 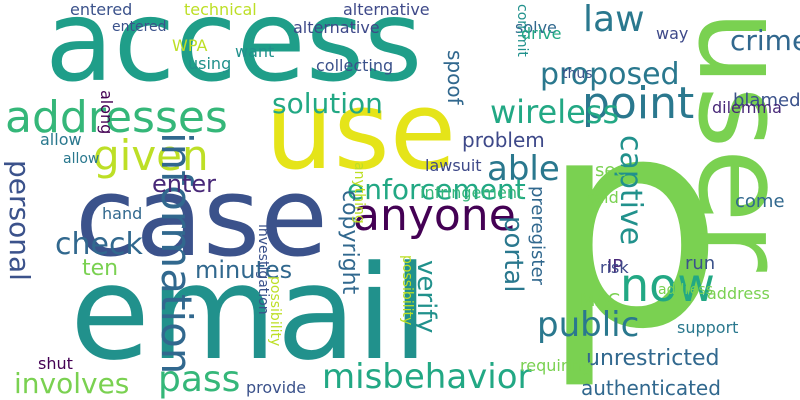 I want to click on word: authenticated, so click(x=651, y=388).